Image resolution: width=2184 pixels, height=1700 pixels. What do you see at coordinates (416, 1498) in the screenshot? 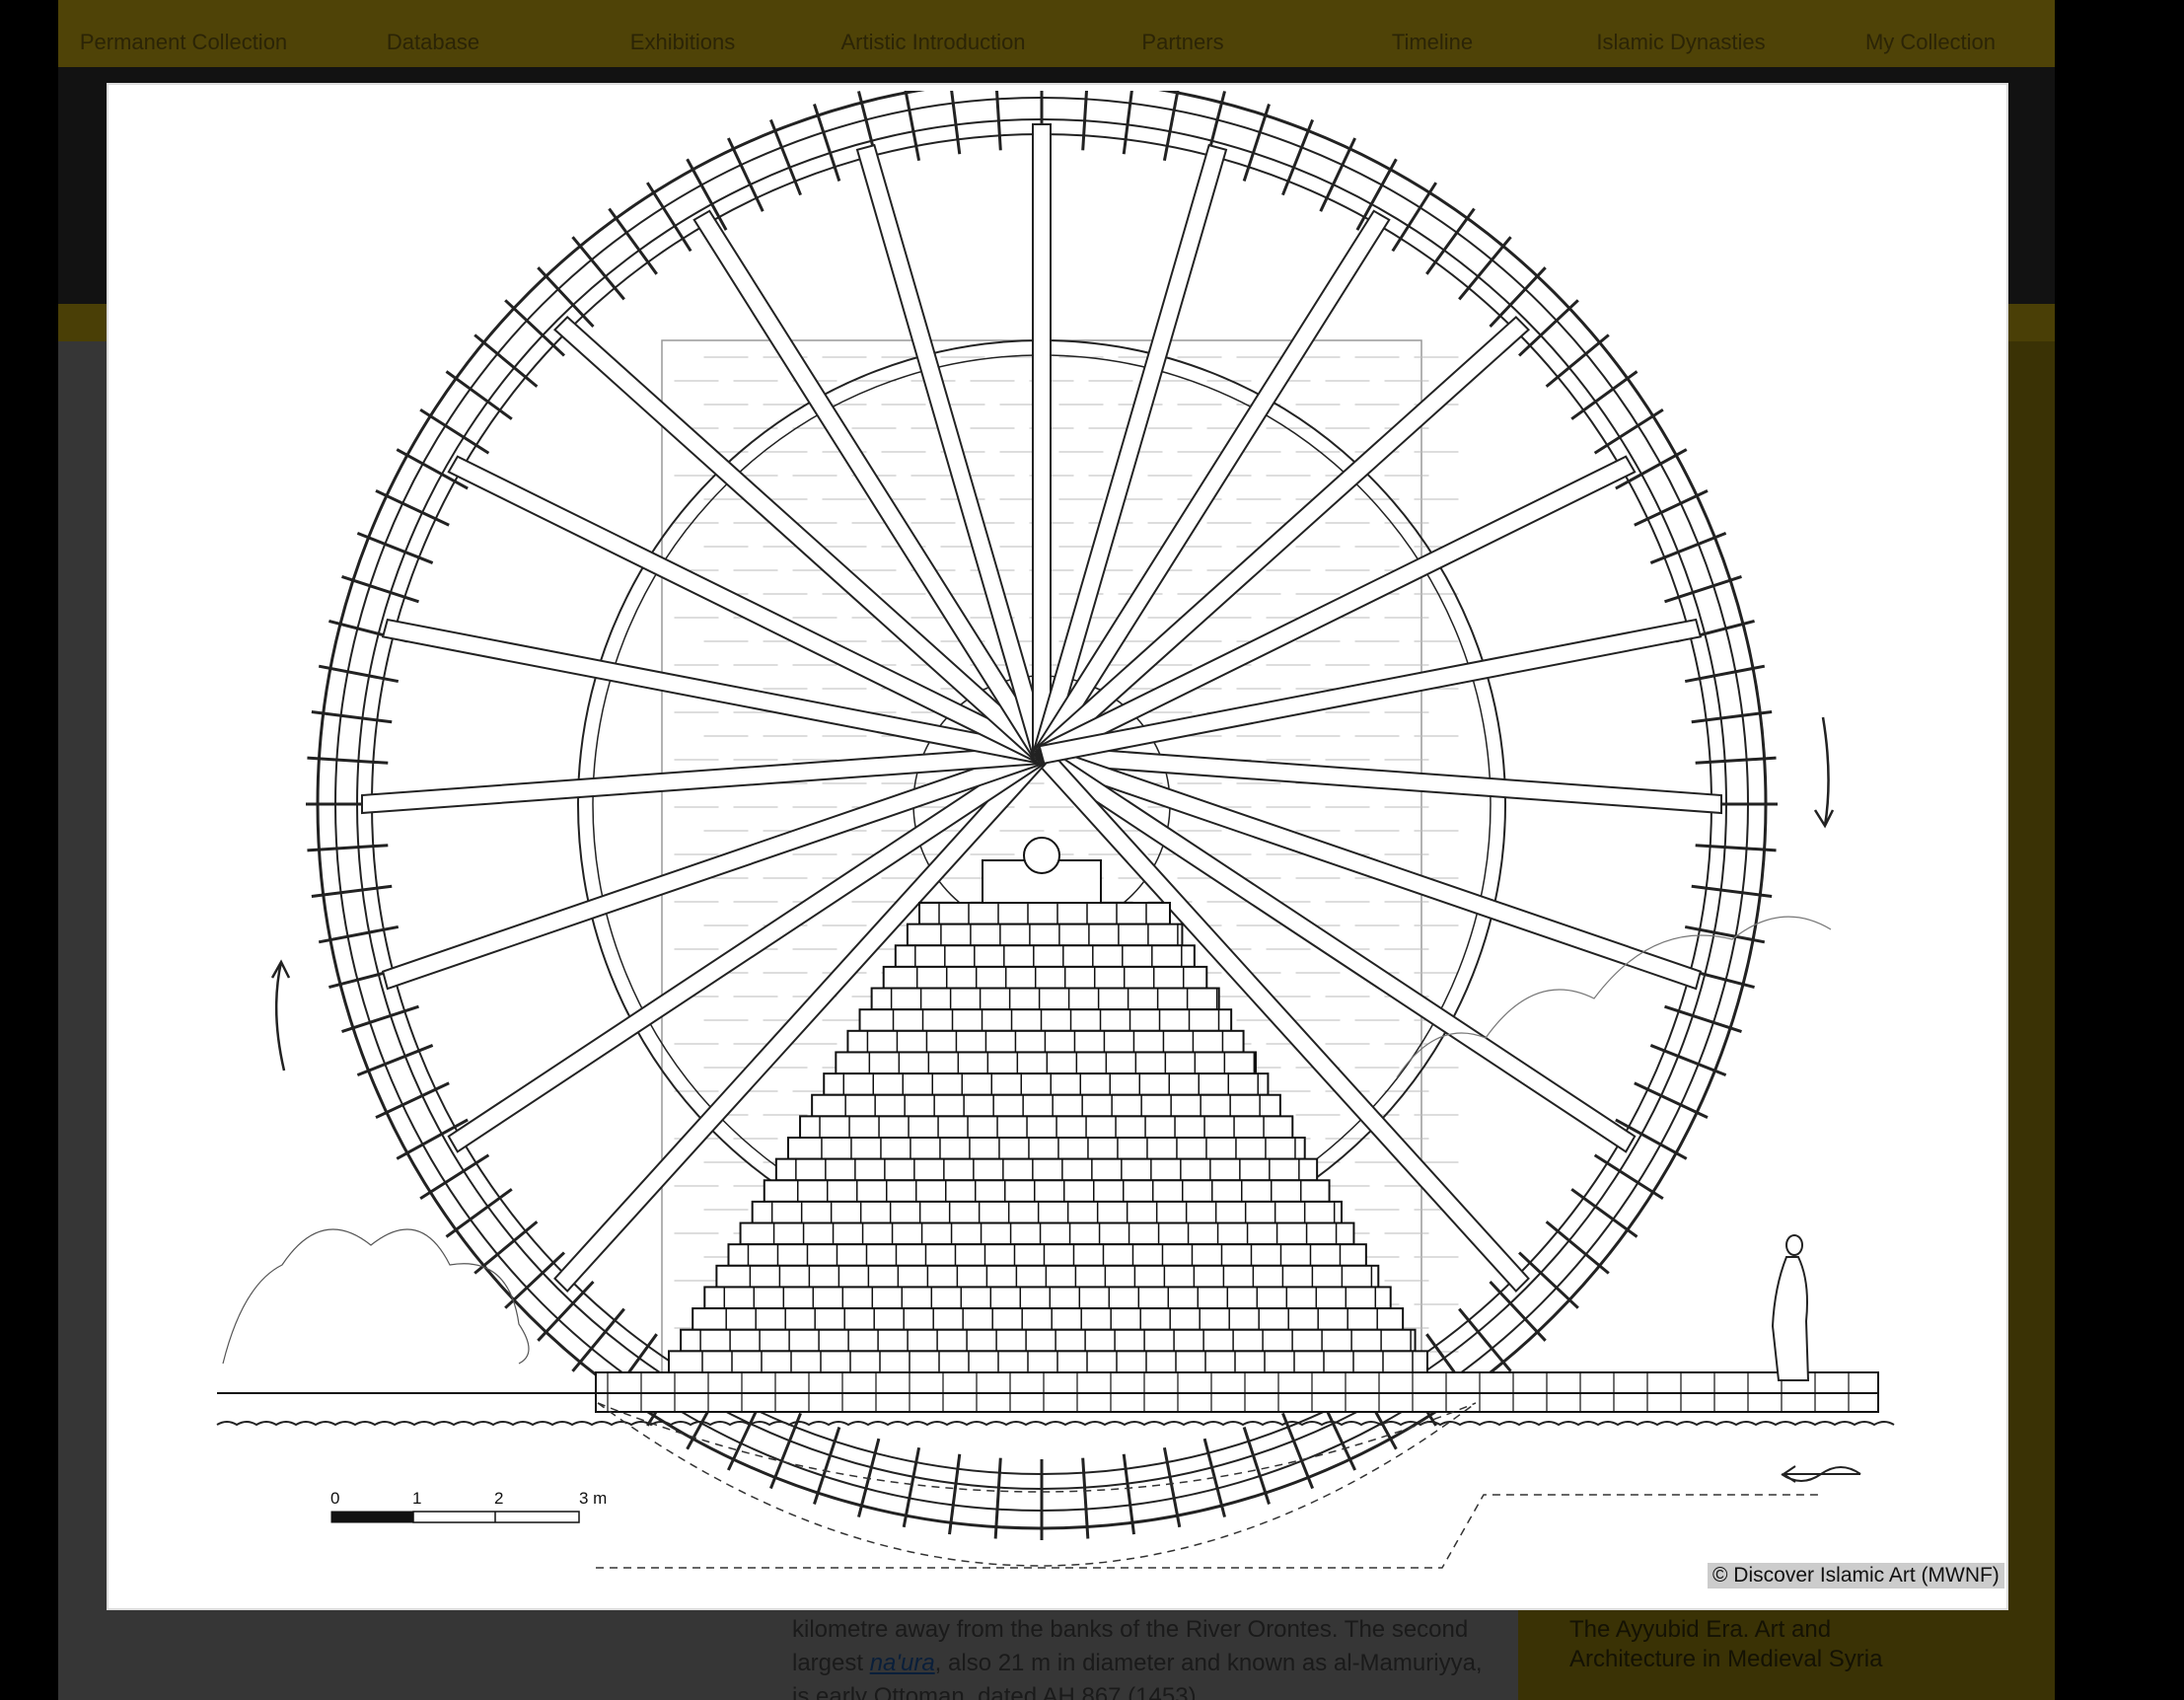
I see `scale-label: 1` at bounding box center [416, 1498].